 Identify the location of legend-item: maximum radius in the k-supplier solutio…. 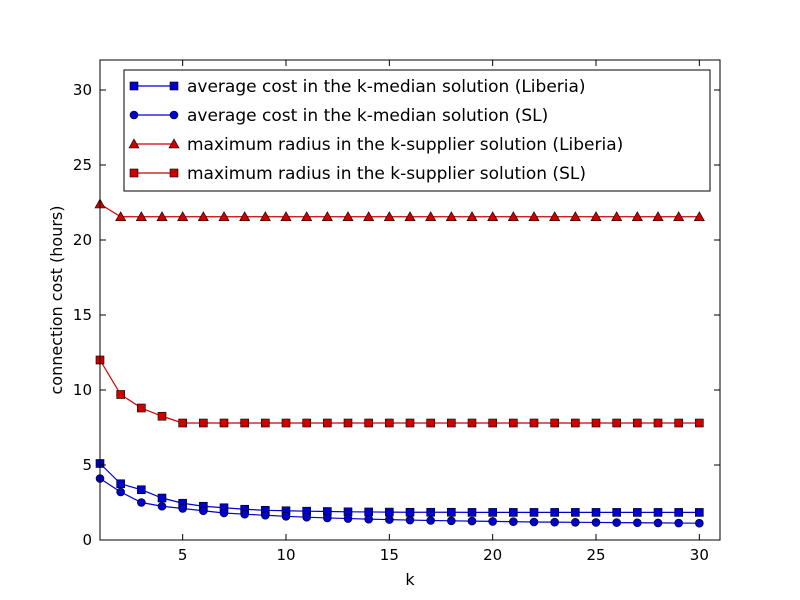
(357, 174).